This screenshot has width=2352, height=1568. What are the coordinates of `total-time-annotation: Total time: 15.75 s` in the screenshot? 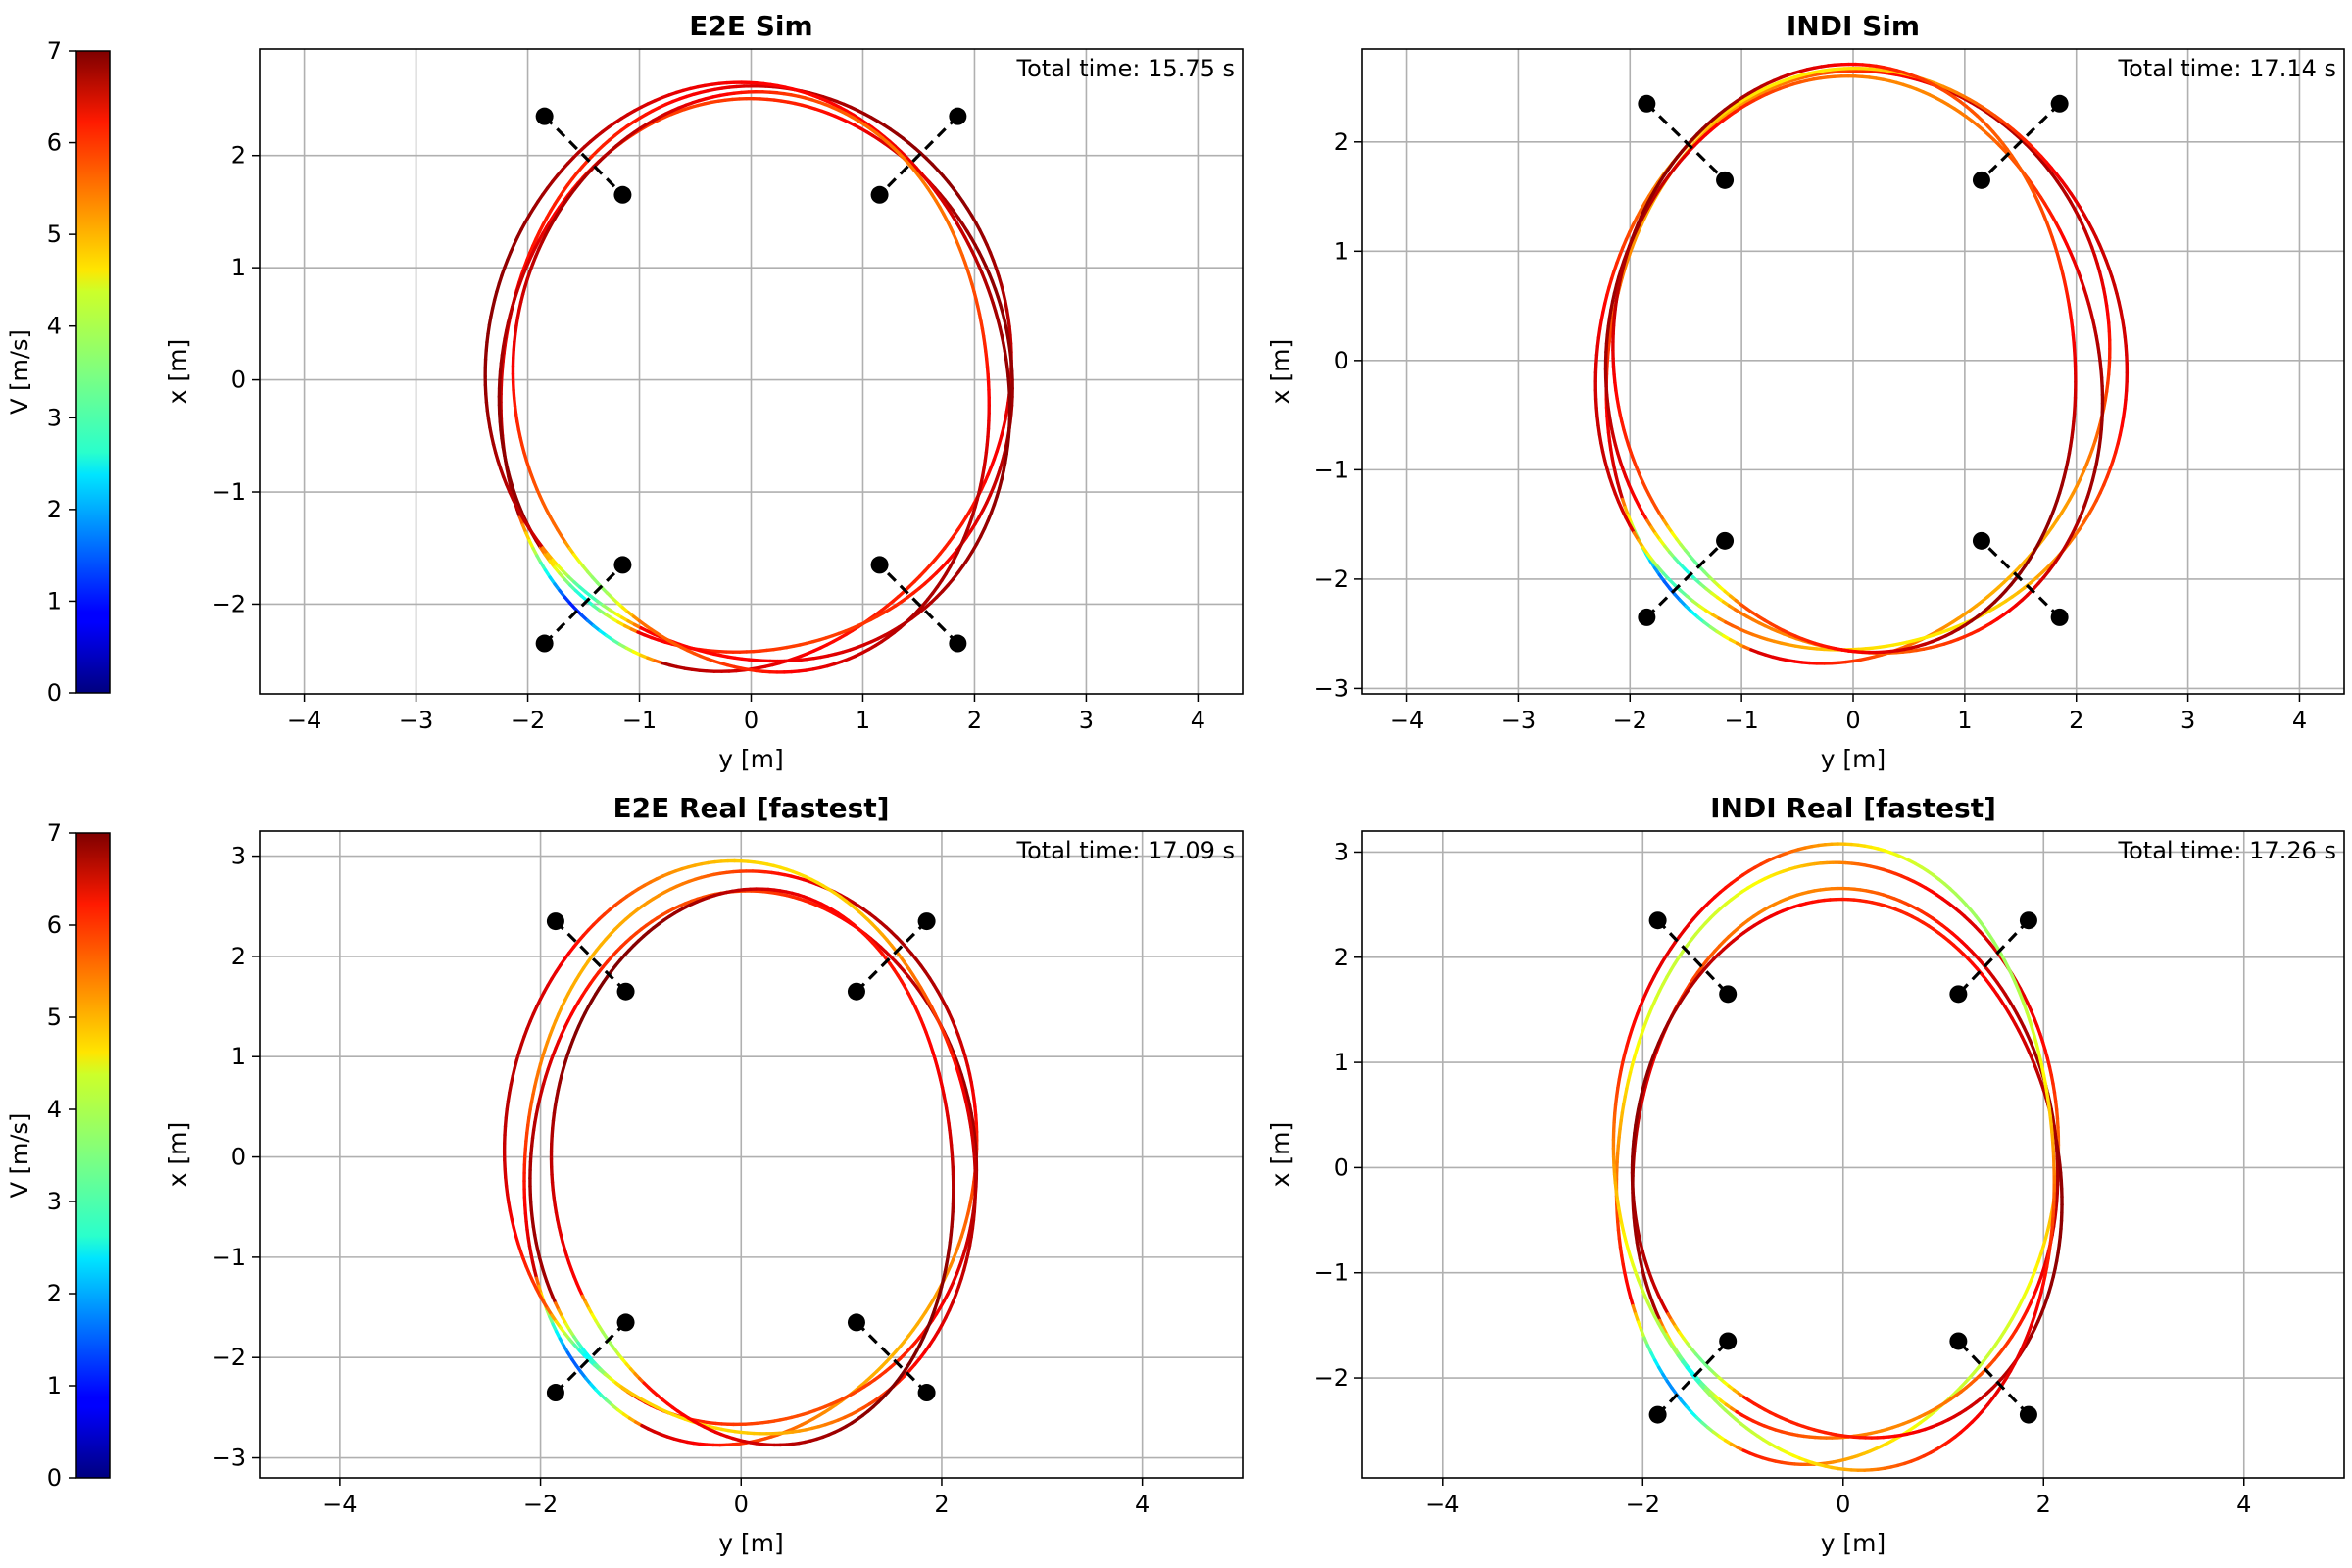 It's located at (1125, 68).